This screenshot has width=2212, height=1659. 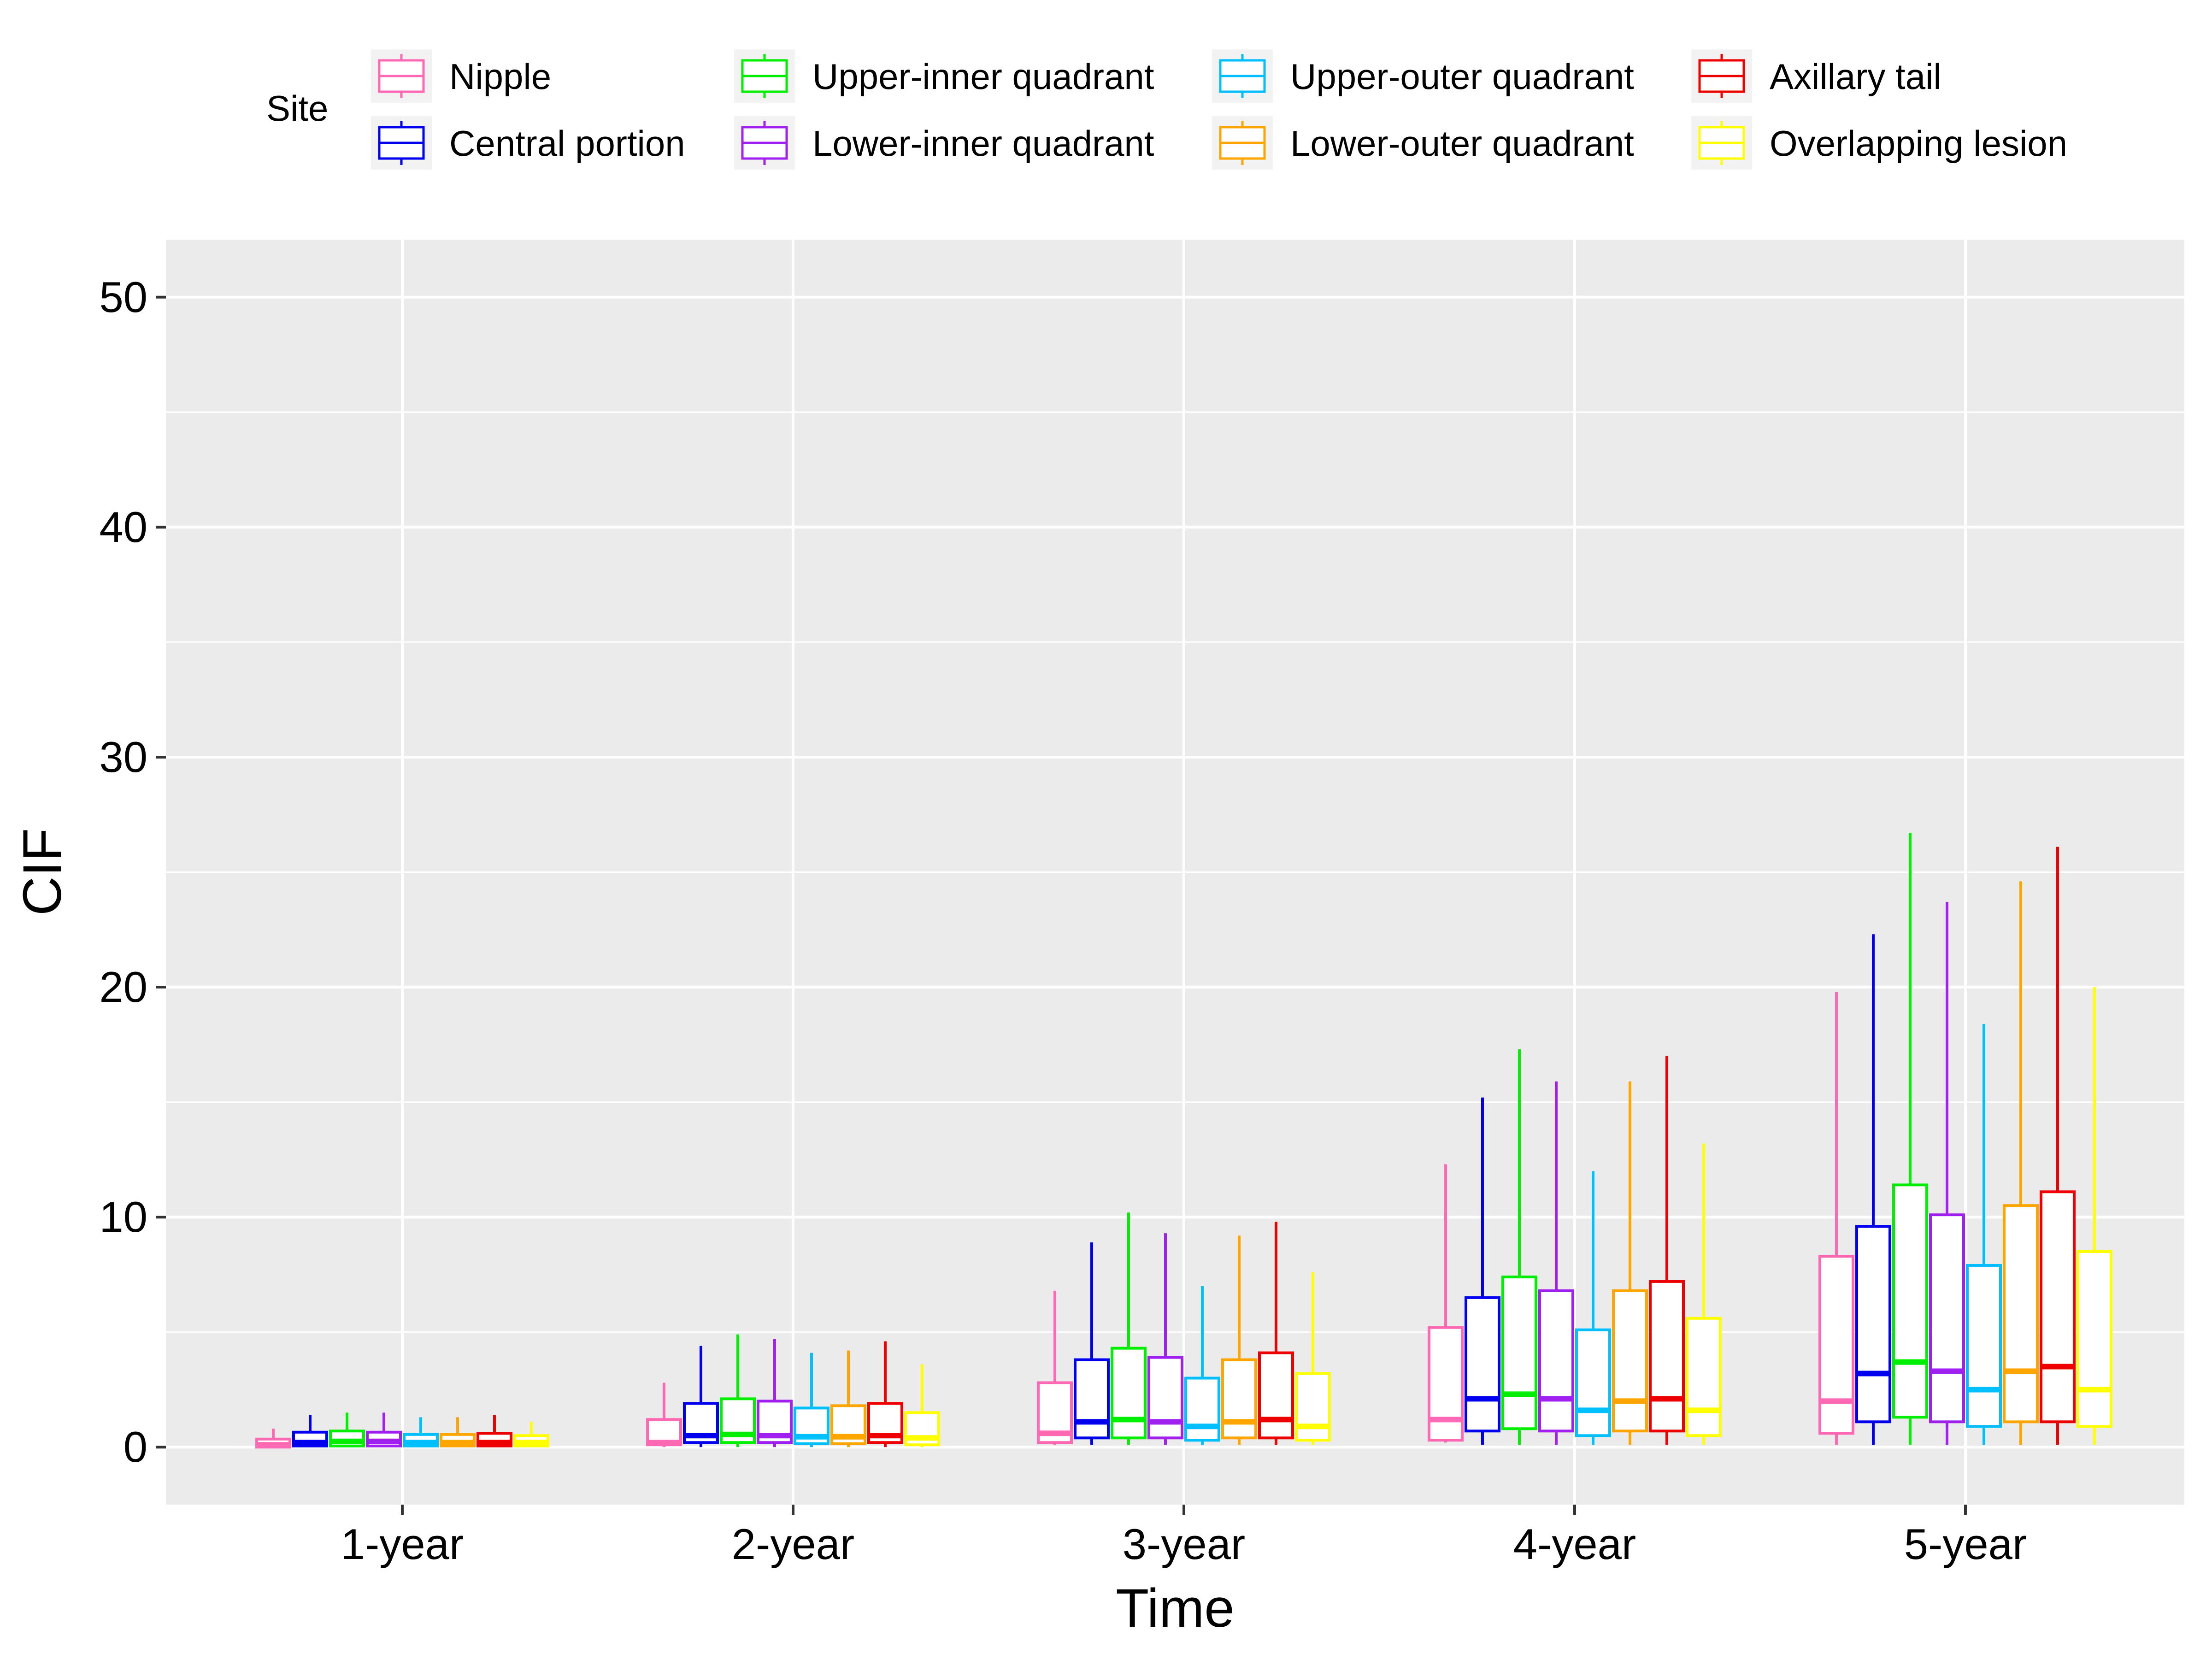 What do you see at coordinates (1918, 143) in the screenshot?
I see `legend-label: Overlapping lesion` at bounding box center [1918, 143].